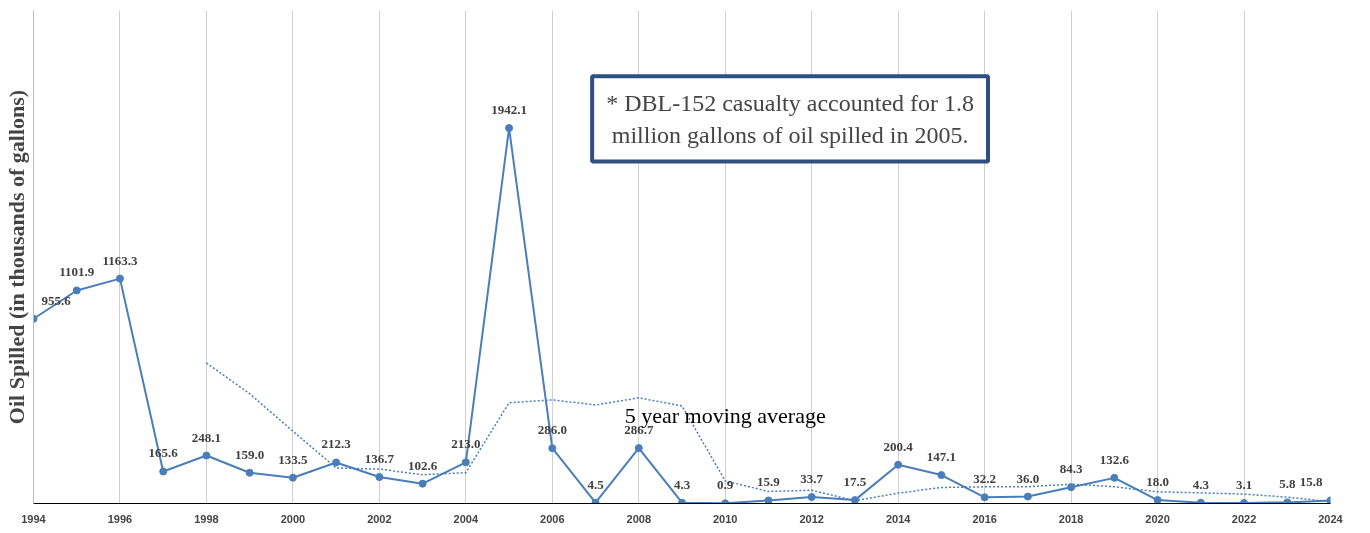 The width and height of the screenshot is (1370, 533). Describe the element at coordinates (293, 459) in the screenshot. I see `data-label: 133.5` at that location.